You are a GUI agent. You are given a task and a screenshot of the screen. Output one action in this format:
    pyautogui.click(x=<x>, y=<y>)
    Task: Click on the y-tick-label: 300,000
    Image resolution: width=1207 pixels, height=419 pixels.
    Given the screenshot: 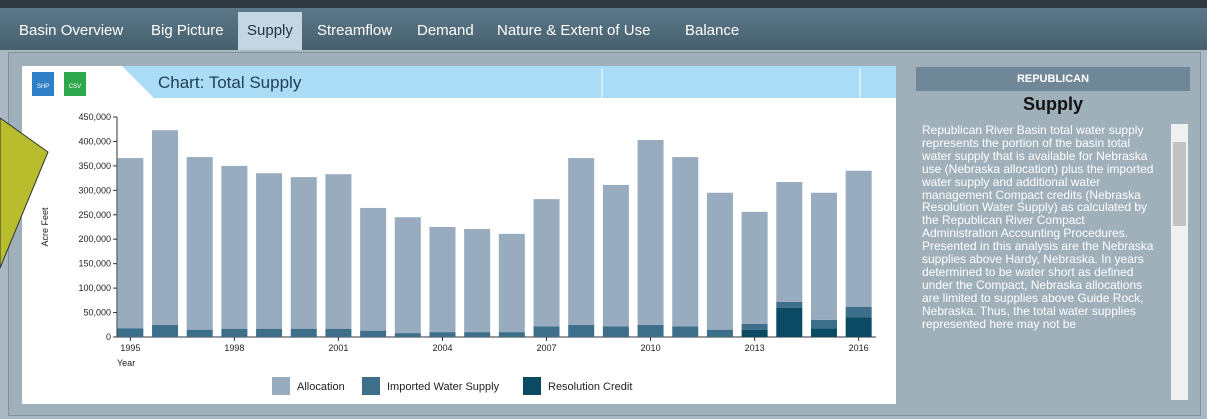 What is the action you would take?
    pyautogui.click(x=94, y=190)
    